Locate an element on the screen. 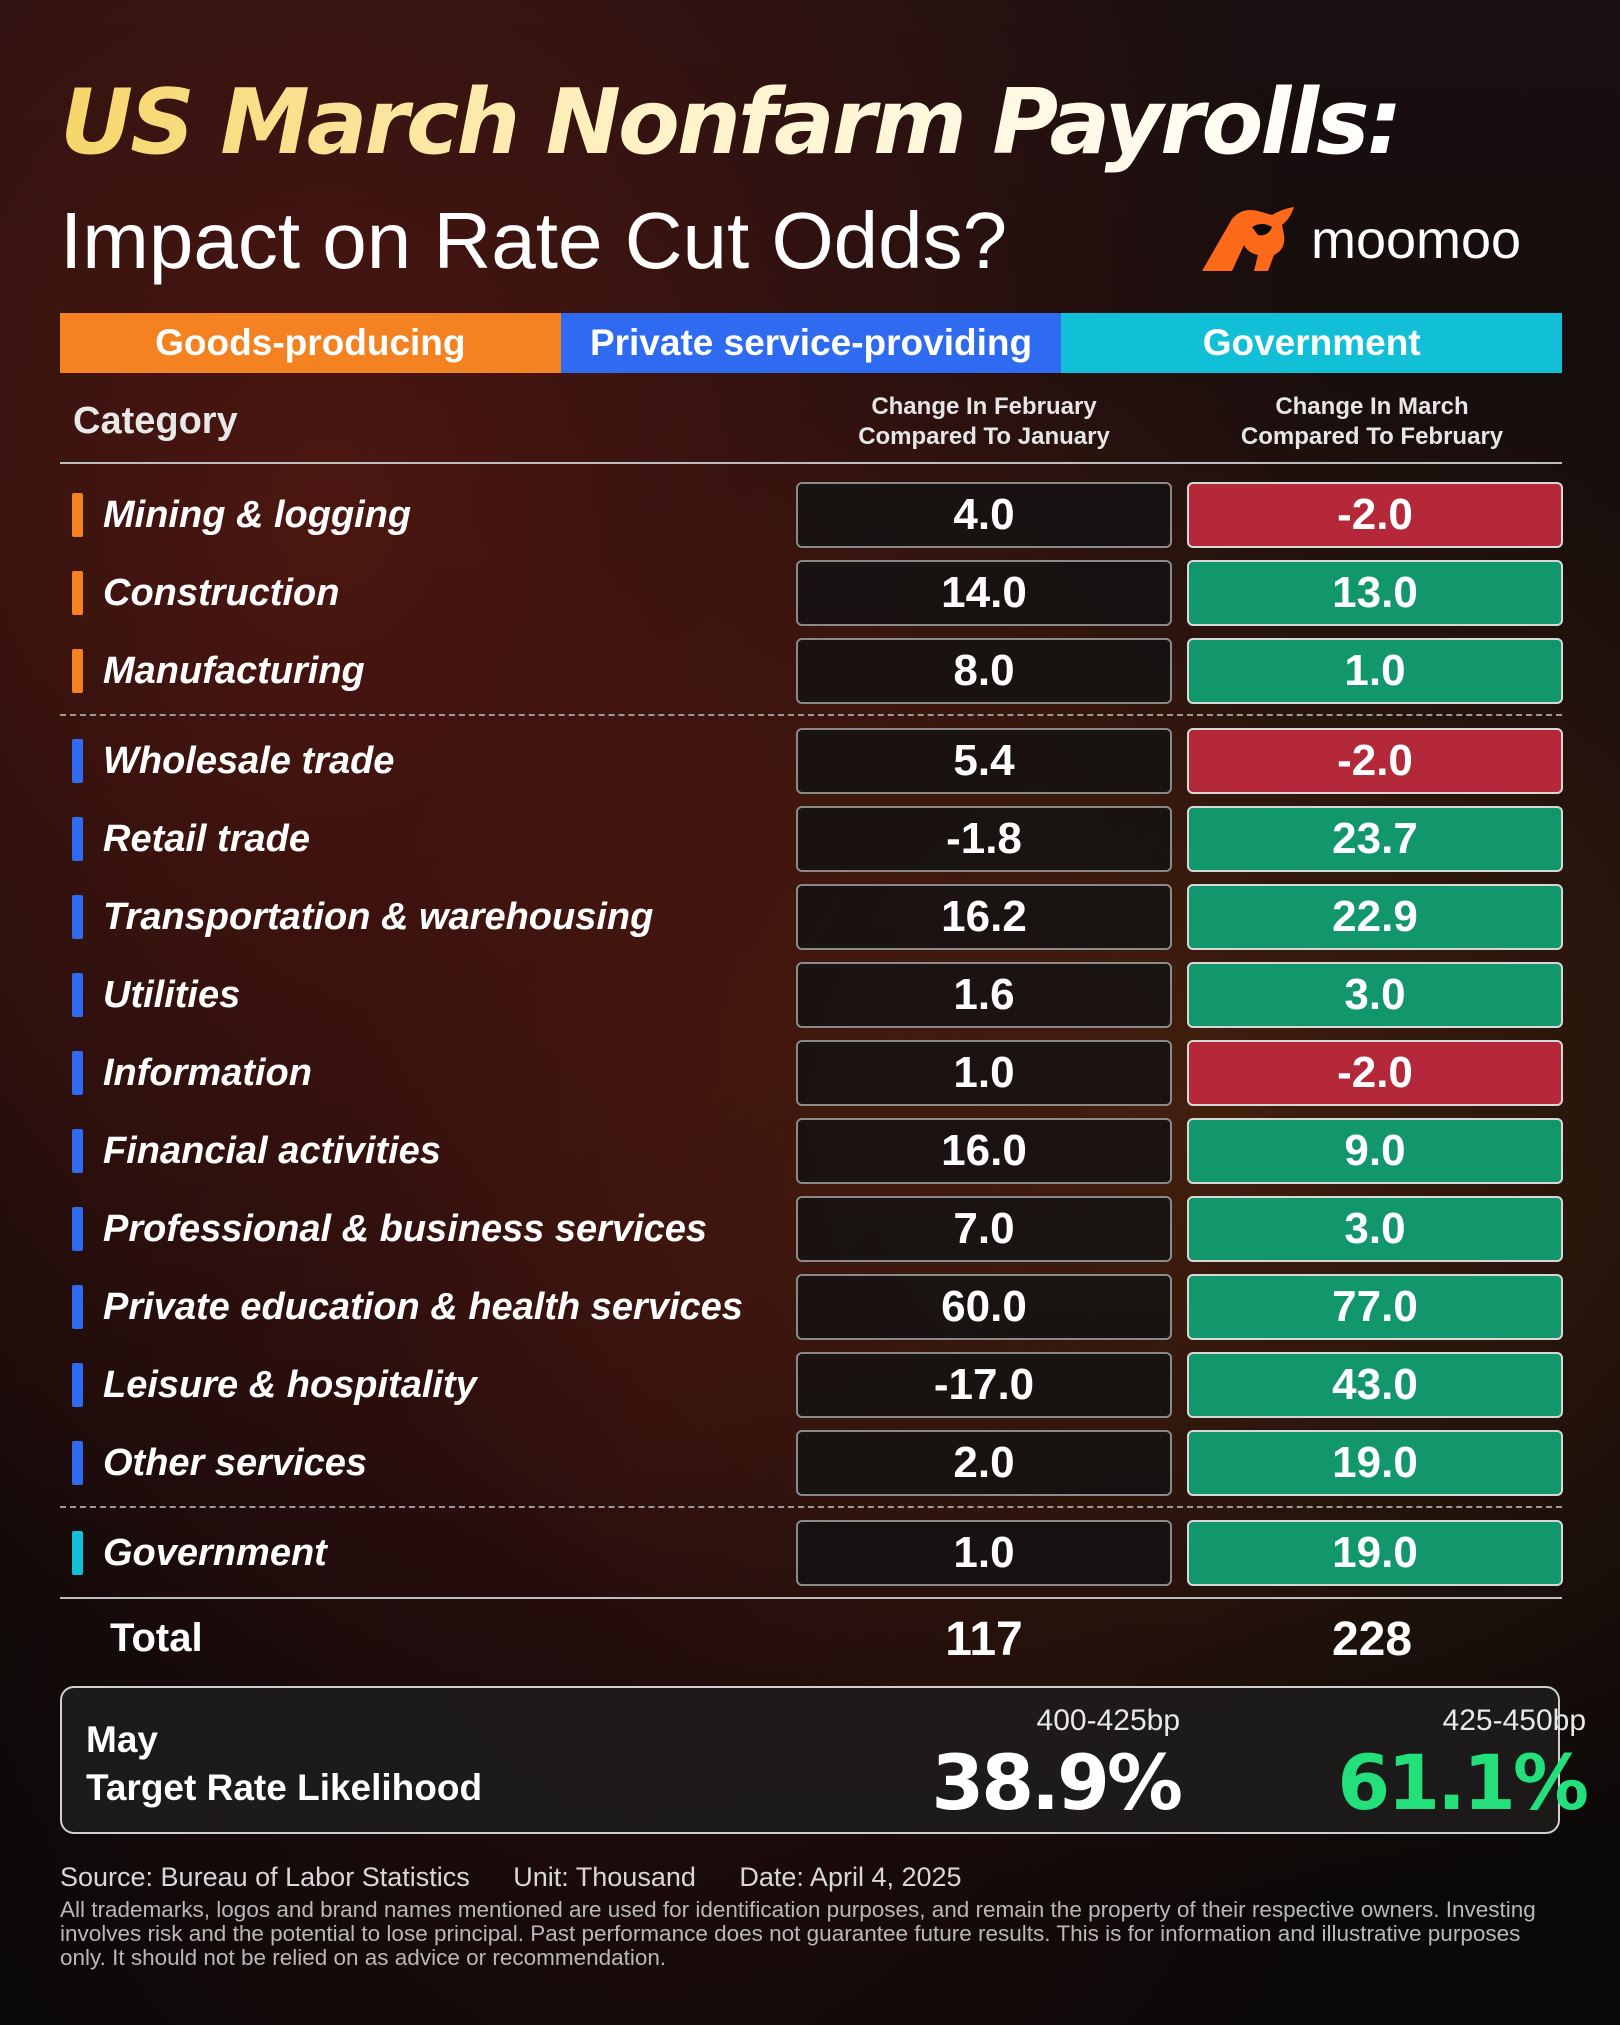 This screenshot has height=2025, width=1620. table-row: Professional & business services 7.0 3.0 is located at coordinates (811, 1229).